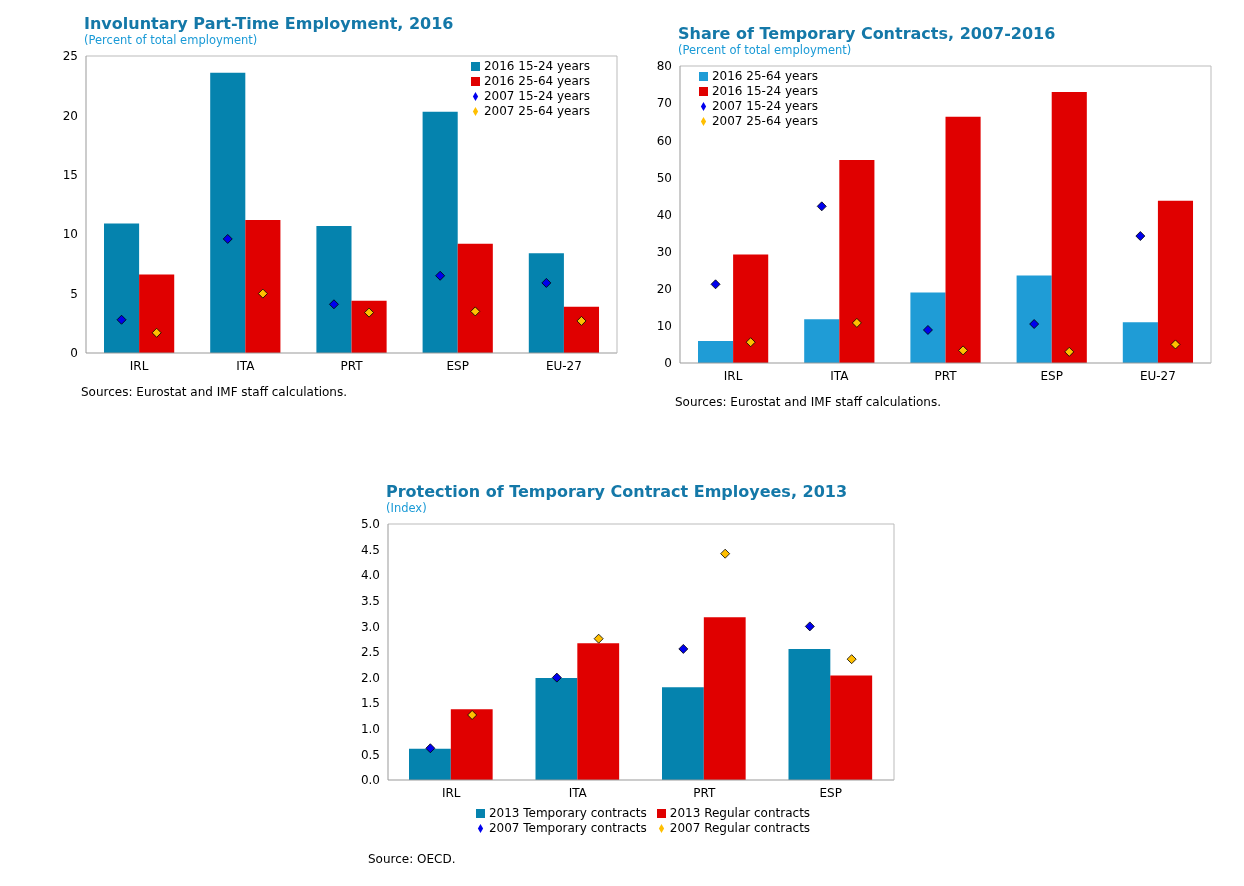 Image resolution: width=1244 pixels, height=886 pixels. Describe the element at coordinates (70, 175) in the screenshot. I see `y-tick-label: 15` at that location.